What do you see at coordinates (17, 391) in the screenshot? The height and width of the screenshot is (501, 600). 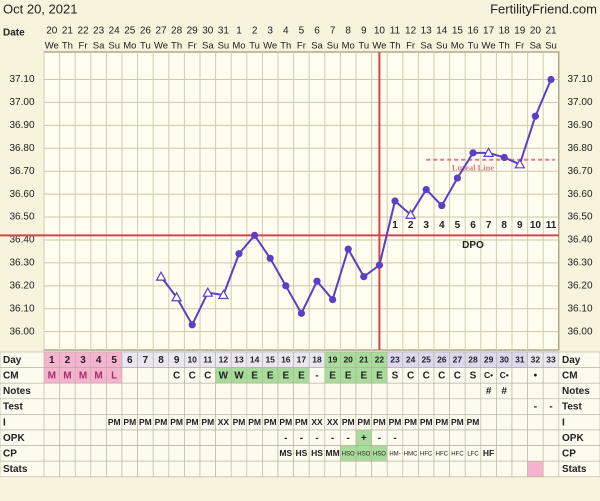 I see `row-label: Notes` at bounding box center [17, 391].